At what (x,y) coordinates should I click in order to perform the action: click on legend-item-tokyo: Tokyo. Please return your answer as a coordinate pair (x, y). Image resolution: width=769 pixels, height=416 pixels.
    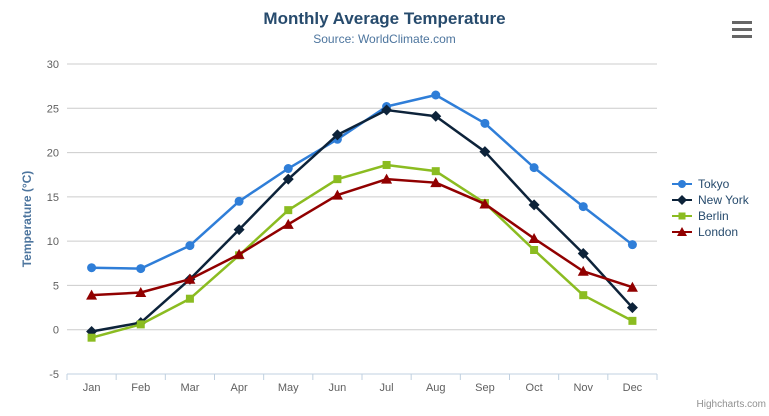
    Looking at the image, I should click on (710, 184).